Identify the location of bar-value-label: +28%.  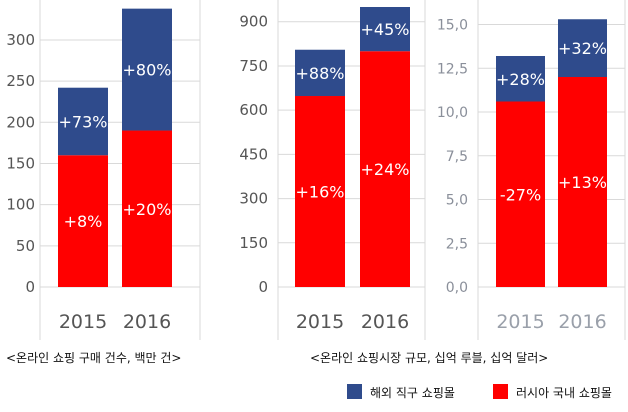
(520, 79).